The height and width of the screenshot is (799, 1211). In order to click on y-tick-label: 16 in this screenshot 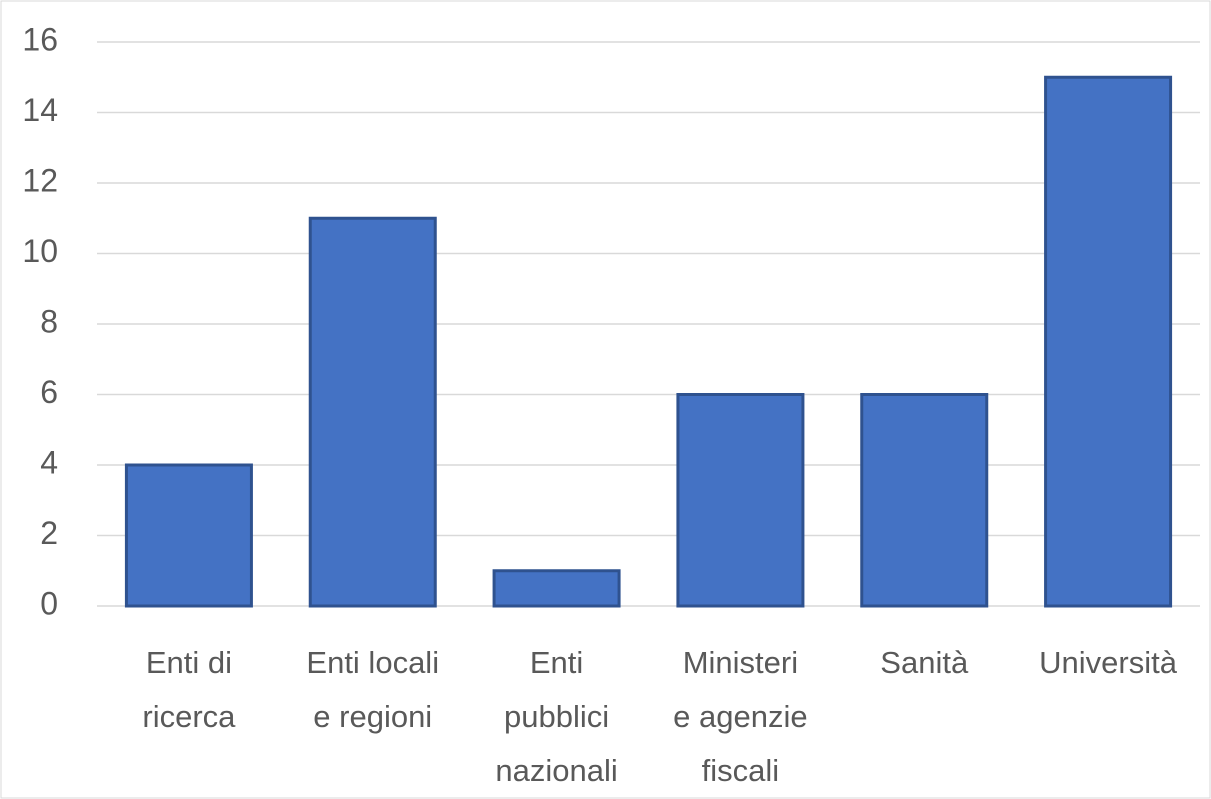, I will do `click(40, 39)`.